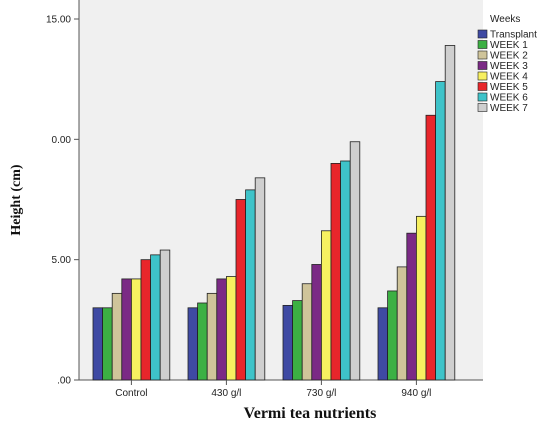  What do you see at coordinates (221, 329) in the screenshot?
I see `bar-week-3-430-g-l` at bounding box center [221, 329].